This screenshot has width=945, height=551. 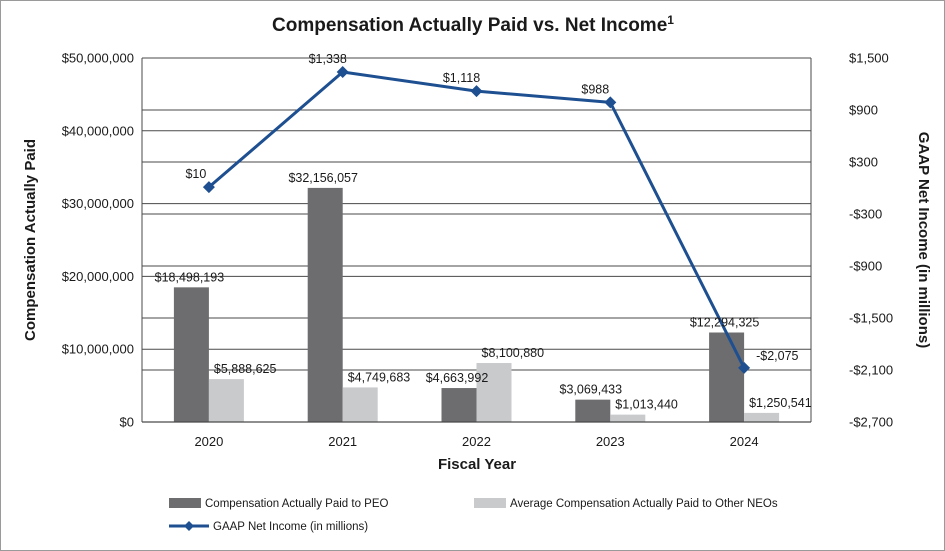 What do you see at coordinates (189, 526) in the screenshot?
I see `legend-marker-net-income` at bounding box center [189, 526].